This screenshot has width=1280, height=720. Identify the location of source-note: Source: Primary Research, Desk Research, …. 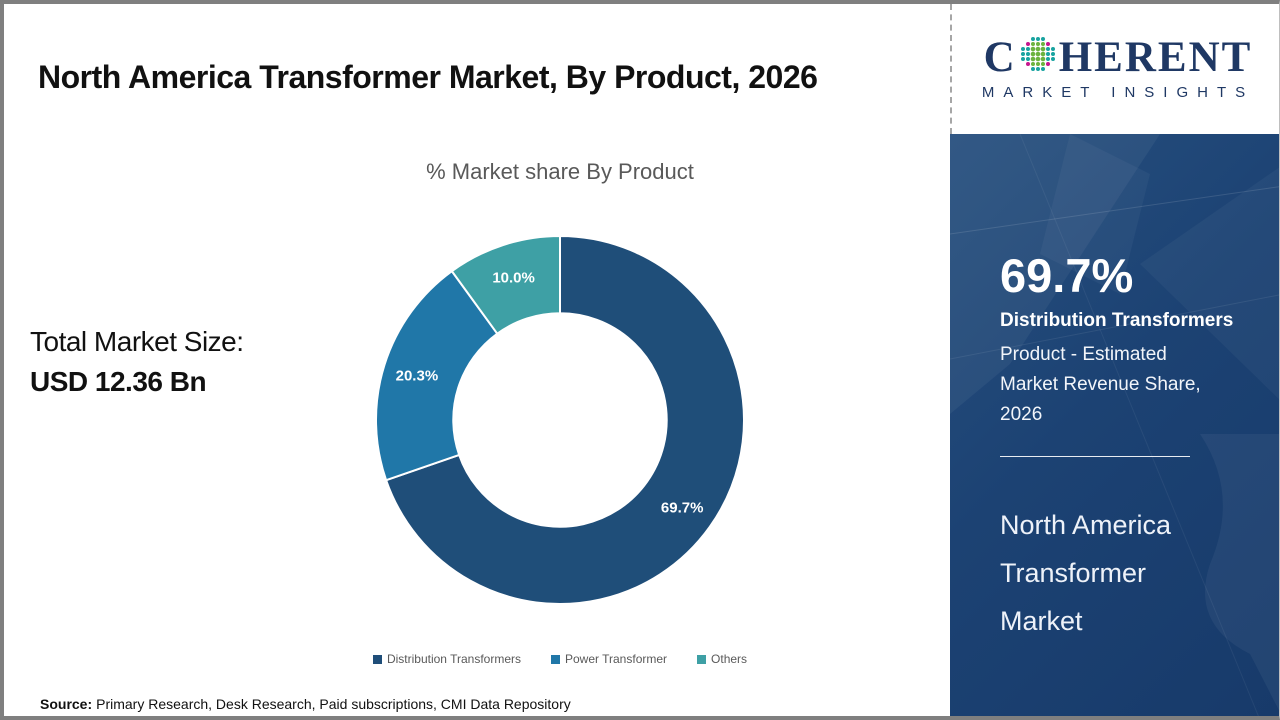
(305, 704).